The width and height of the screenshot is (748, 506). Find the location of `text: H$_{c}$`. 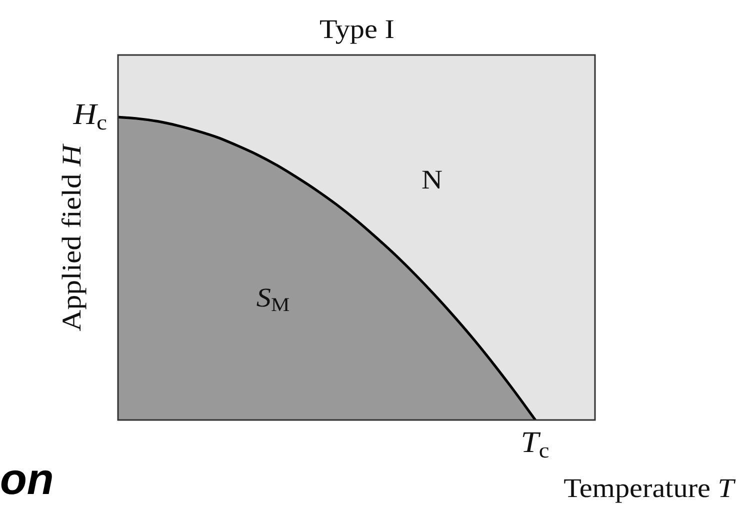

text: H$_{c}$ is located at coordinates (90, 116).